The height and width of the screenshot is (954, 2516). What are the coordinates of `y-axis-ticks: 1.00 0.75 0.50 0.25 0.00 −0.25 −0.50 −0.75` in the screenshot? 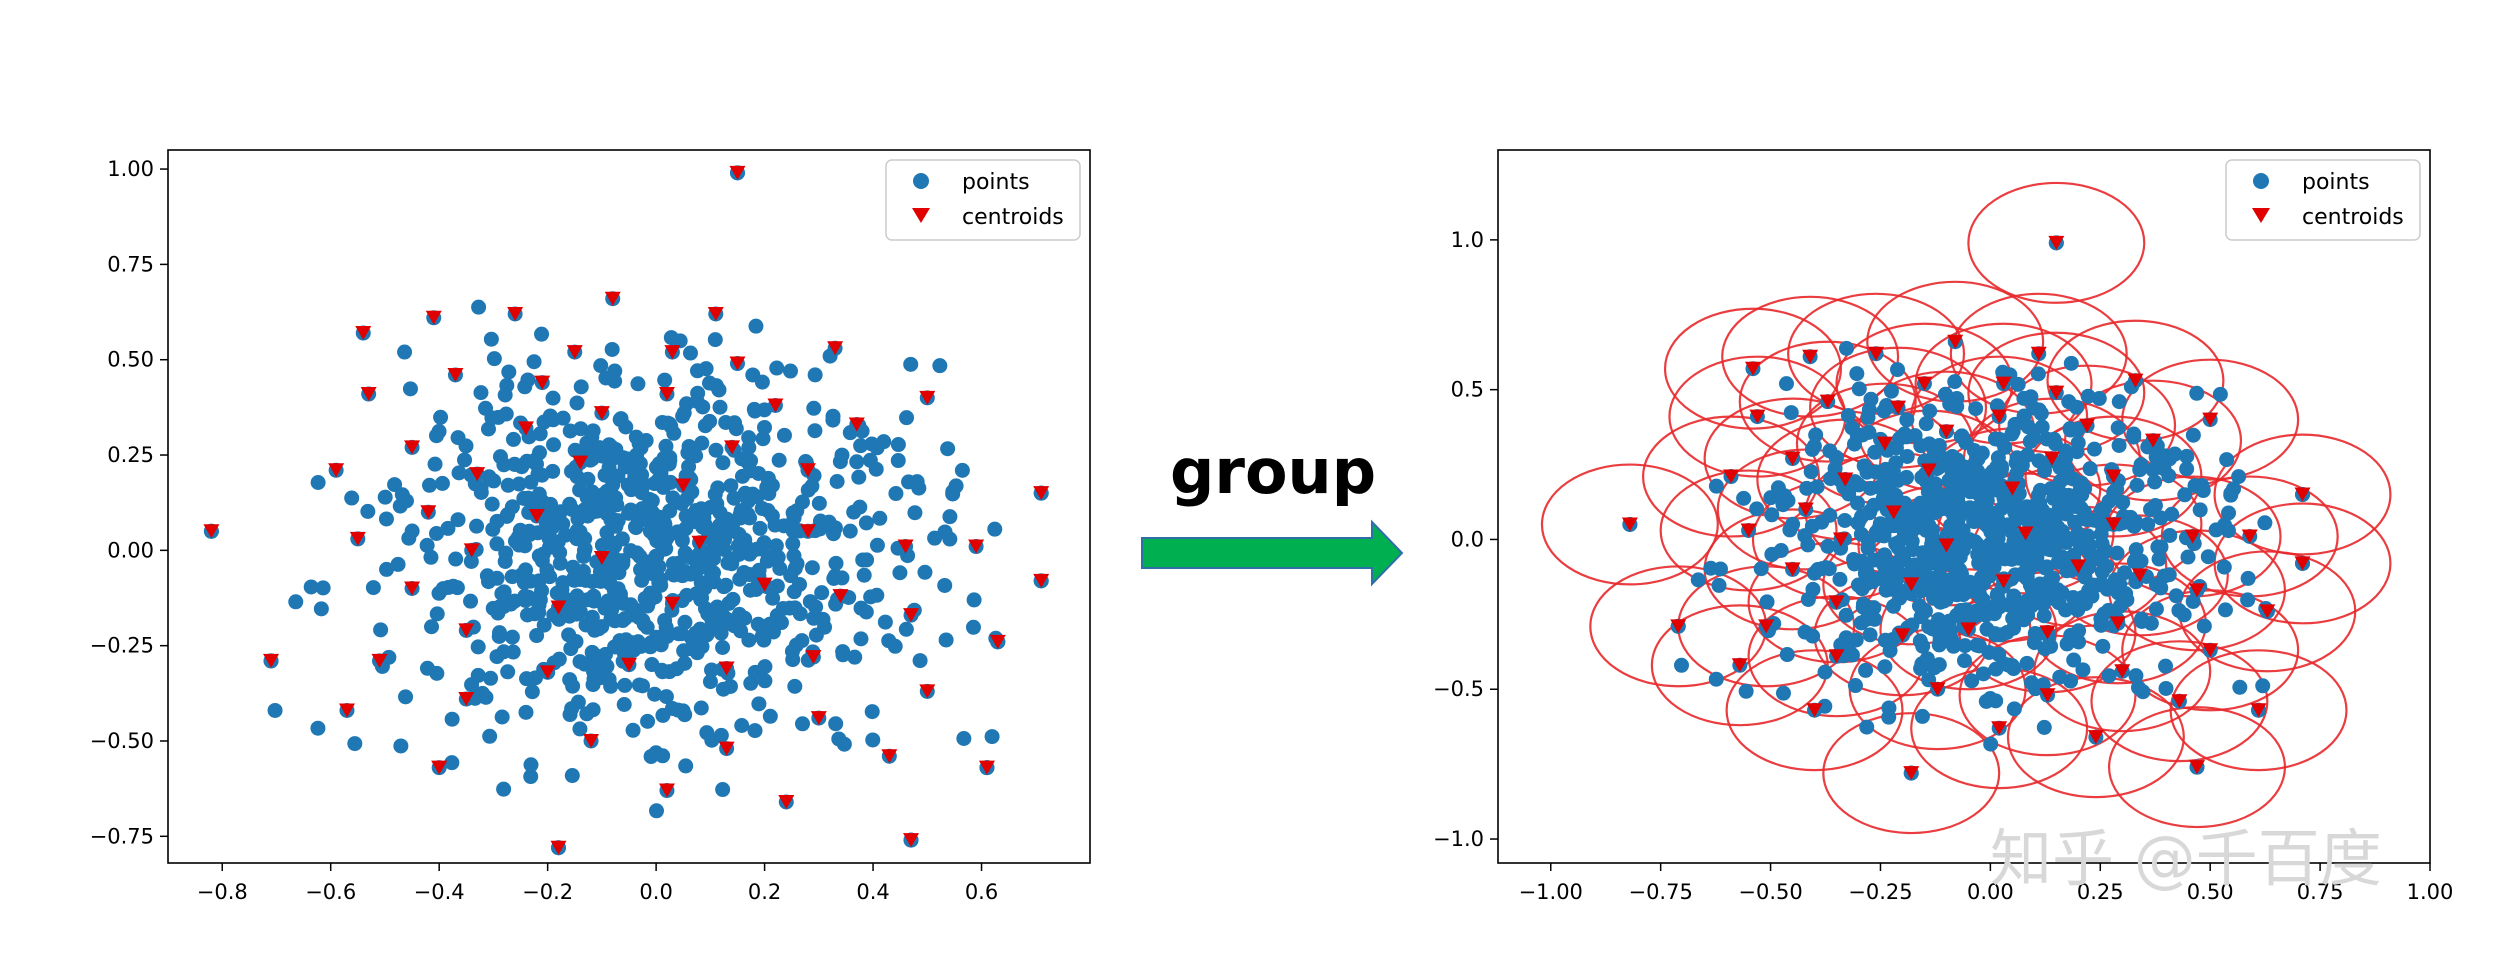 It's located at (129, 502).